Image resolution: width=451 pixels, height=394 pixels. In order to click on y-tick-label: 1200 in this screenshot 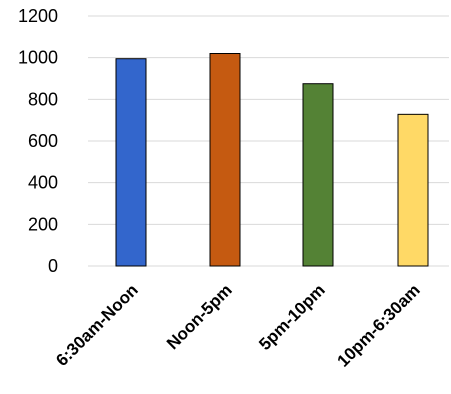, I will do `click(38, 16)`.